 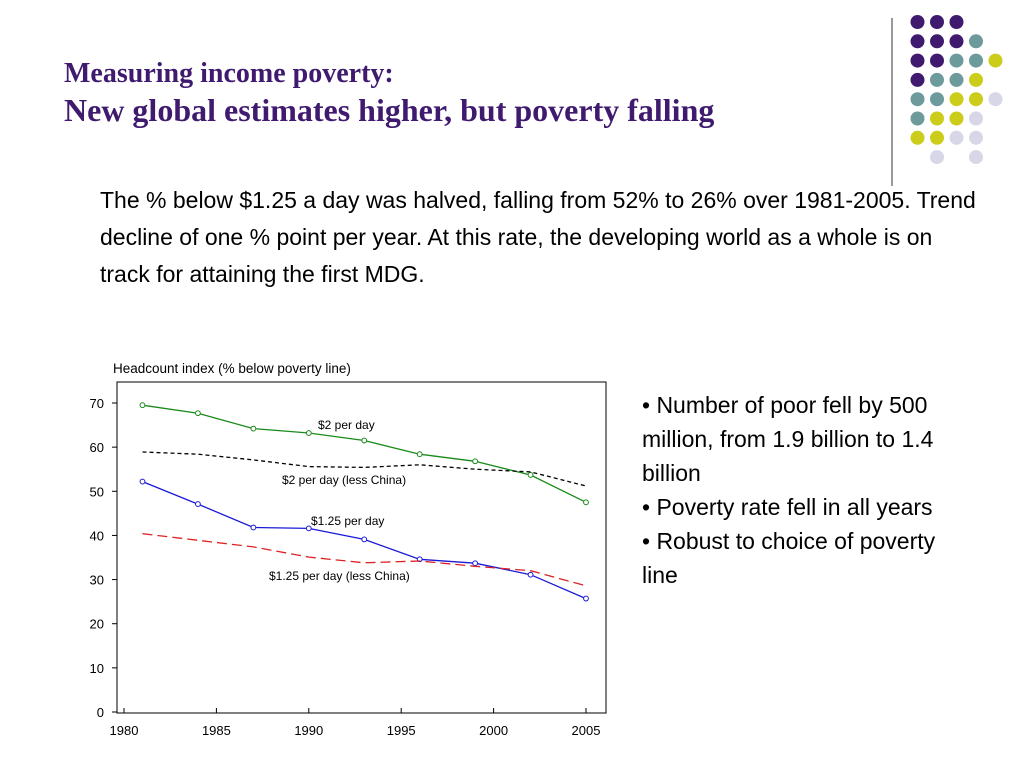 I want to click on y-tick-label: 20, so click(x=97, y=624).